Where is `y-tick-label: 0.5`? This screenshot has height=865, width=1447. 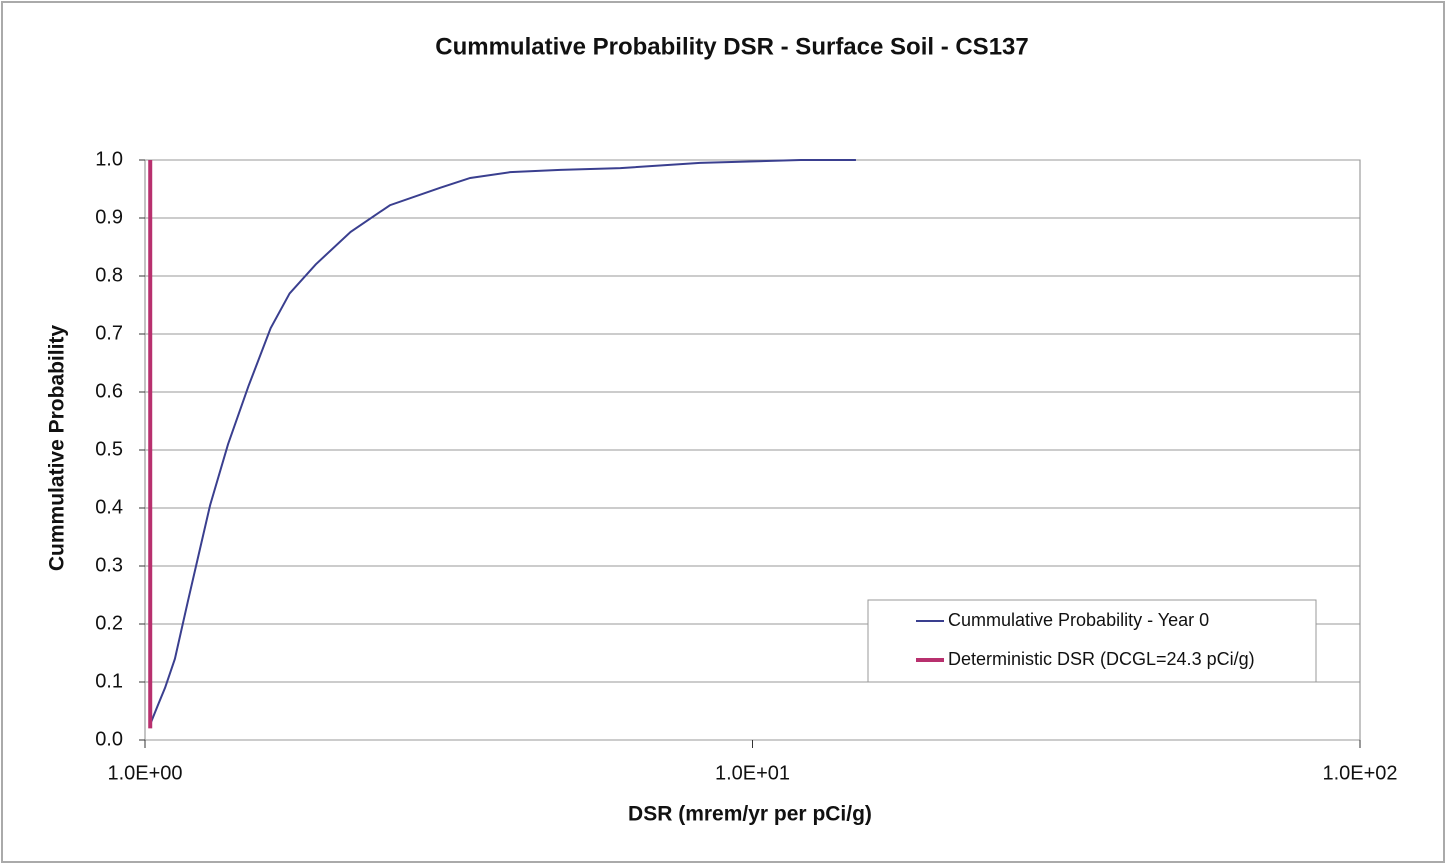 y-tick-label: 0.5 is located at coordinates (109, 449).